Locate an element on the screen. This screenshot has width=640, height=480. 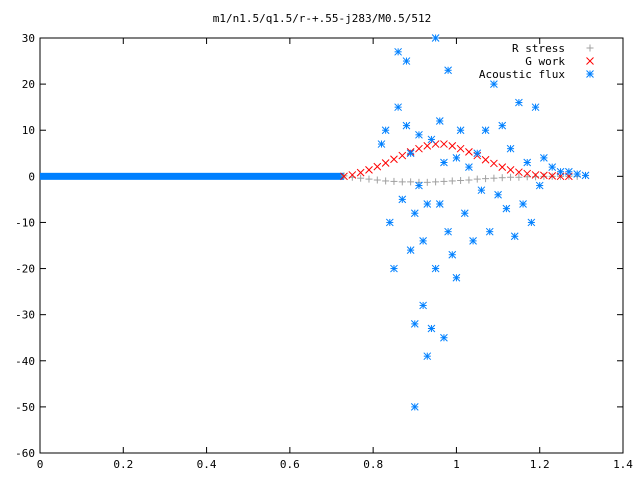
y-tick-label: -10 is located at coordinates (25, 222).